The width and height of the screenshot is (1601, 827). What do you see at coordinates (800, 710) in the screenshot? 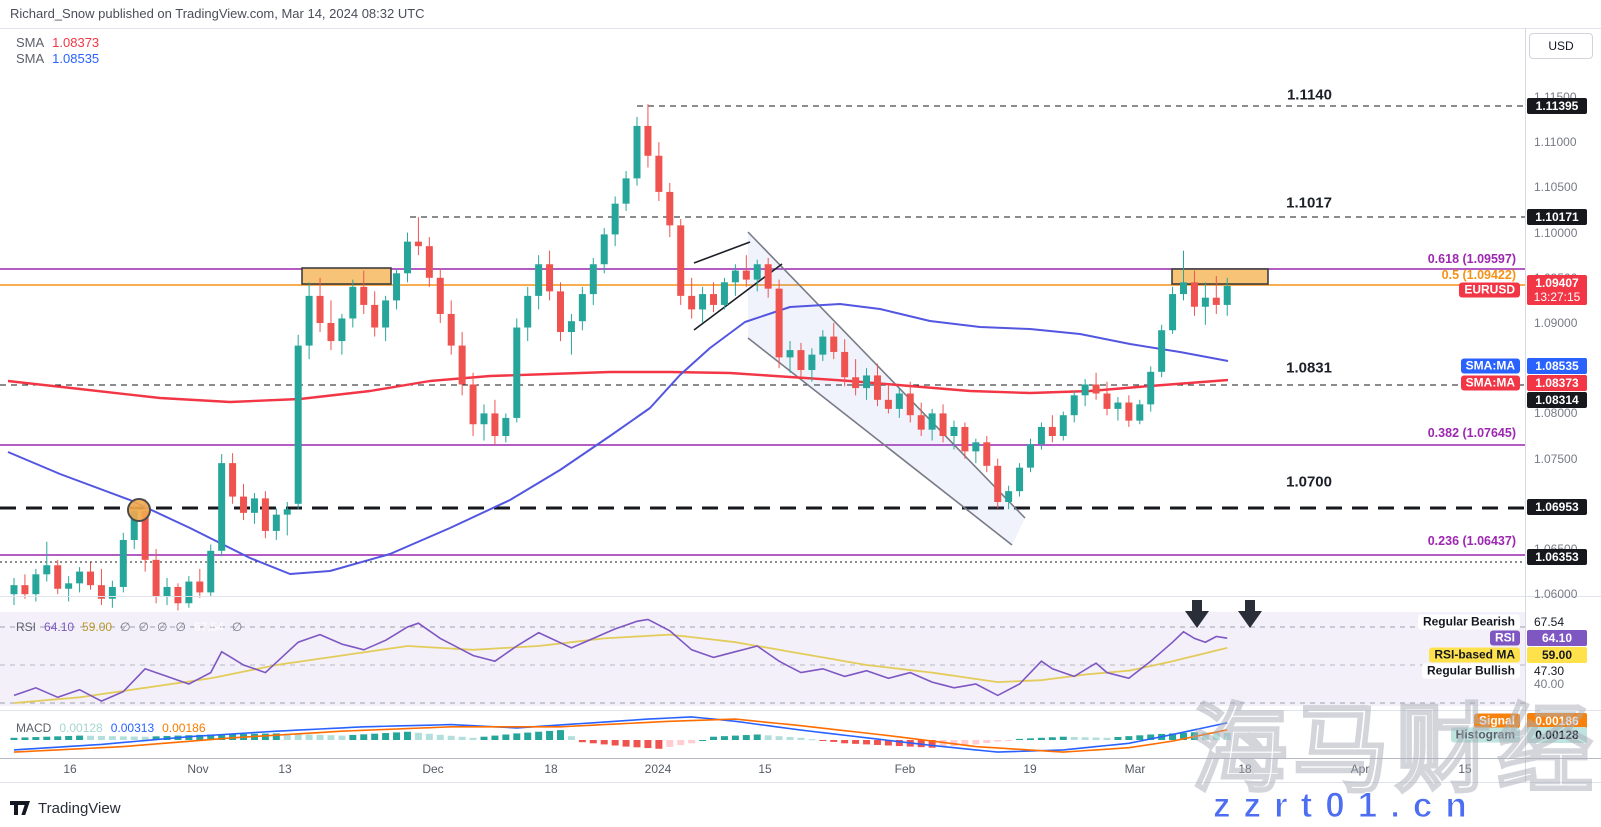
I see `rsi-macd-divider` at bounding box center [800, 710].